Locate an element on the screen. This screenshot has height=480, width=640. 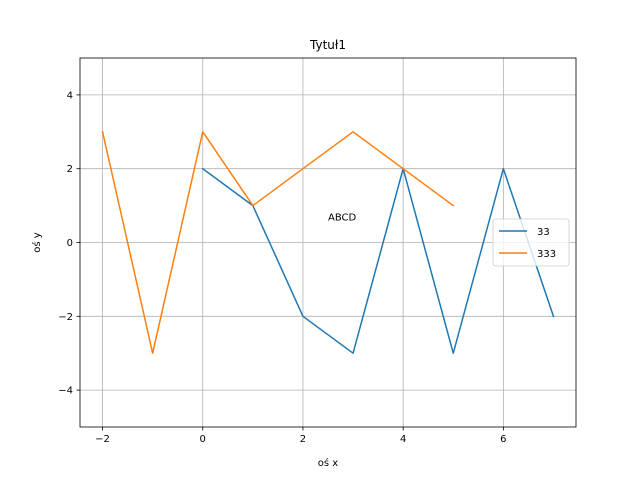
chart-title: Tytuł1 is located at coordinates (327, 45).